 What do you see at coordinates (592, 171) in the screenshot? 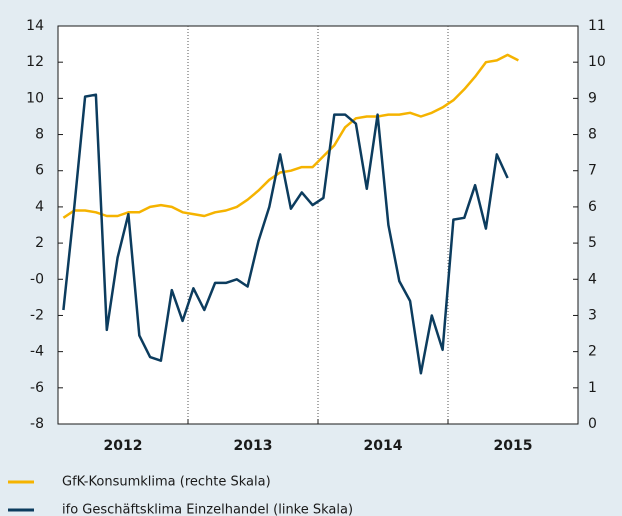
I see `y2-tick-label: 7` at bounding box center [592, 171].